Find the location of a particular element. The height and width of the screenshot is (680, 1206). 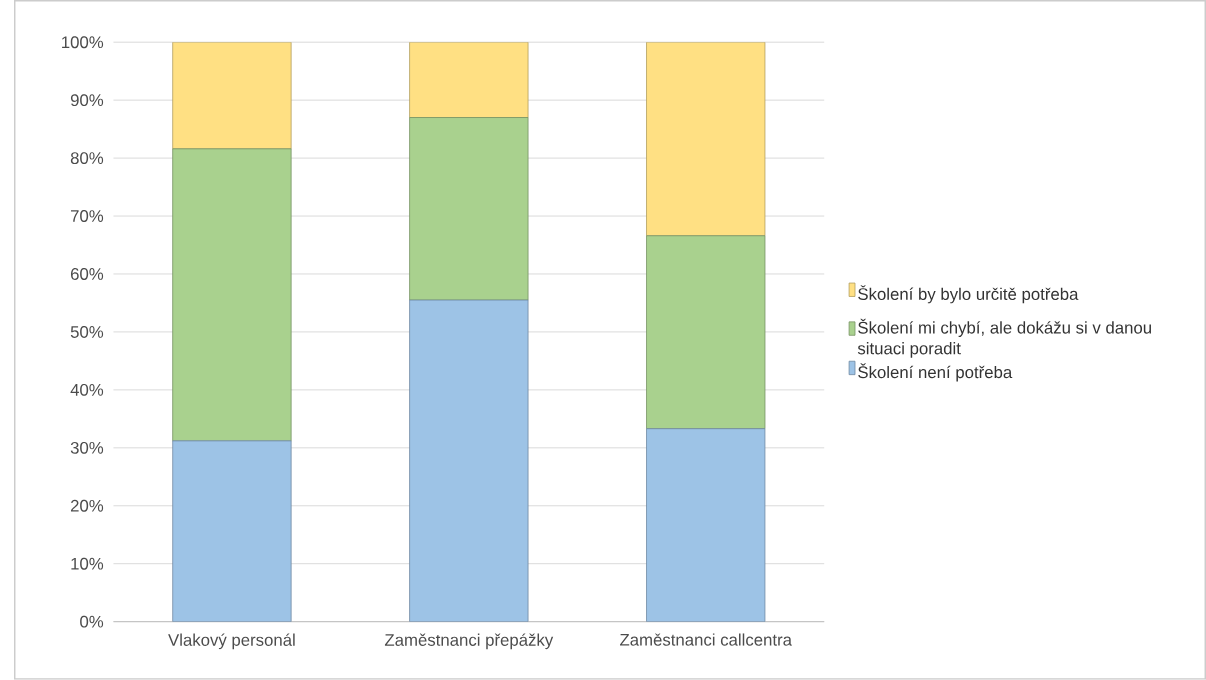

y-tick-label: 50% is located at coordinates (87, 332).